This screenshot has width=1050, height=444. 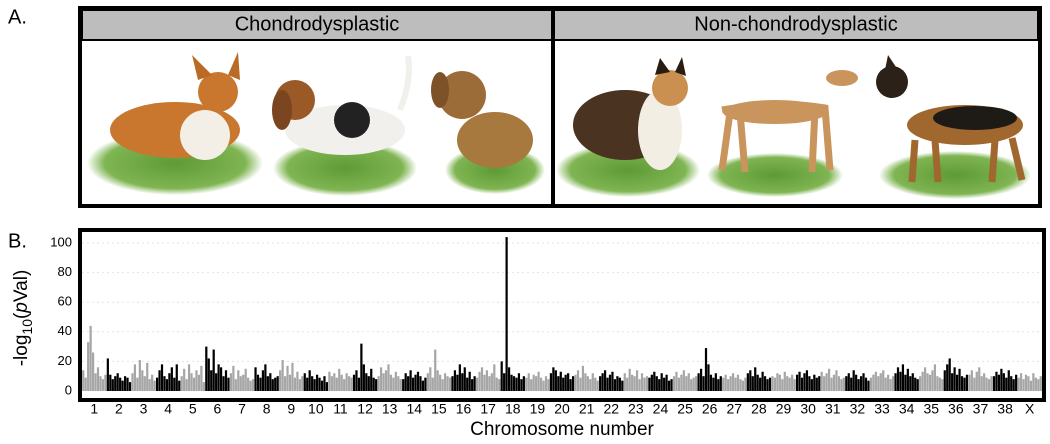 What do you see at coordinates (981, 409) in the screenshot?
I see `x-tick-label: 37` at bounding box center [981, 409].